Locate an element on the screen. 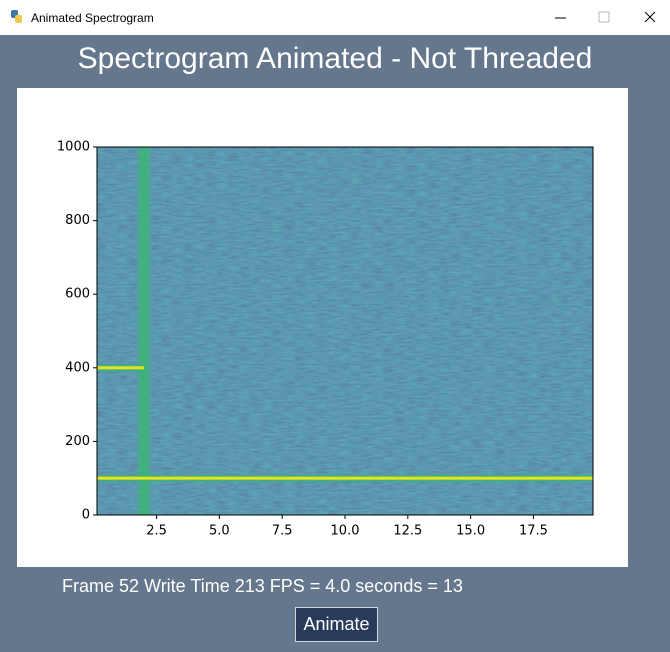 This screenshot has height=652, width=670. heading: Spectrogram Animated - Not Threaded is located at coordinates (335, 58).